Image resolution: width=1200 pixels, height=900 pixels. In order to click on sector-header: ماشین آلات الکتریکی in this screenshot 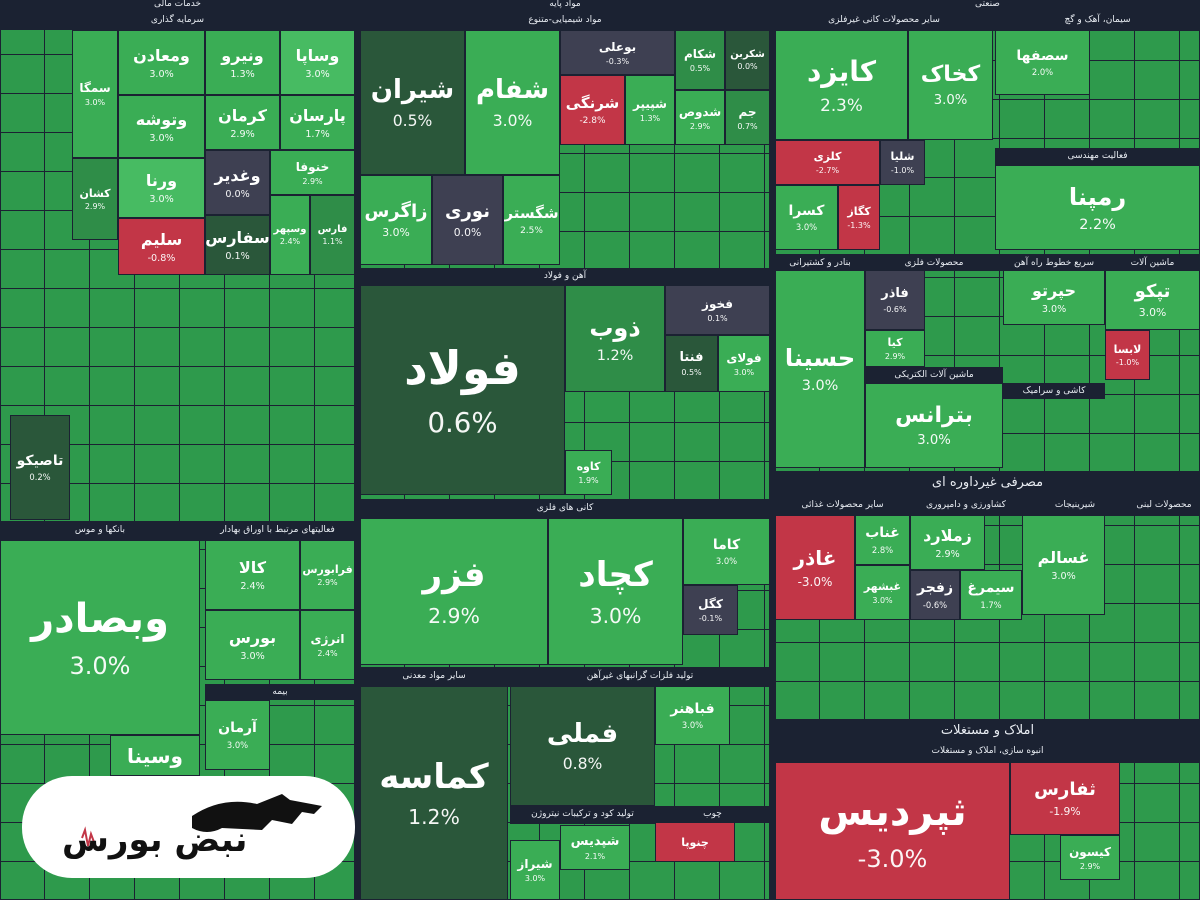, I will do `click(934, 375)`.